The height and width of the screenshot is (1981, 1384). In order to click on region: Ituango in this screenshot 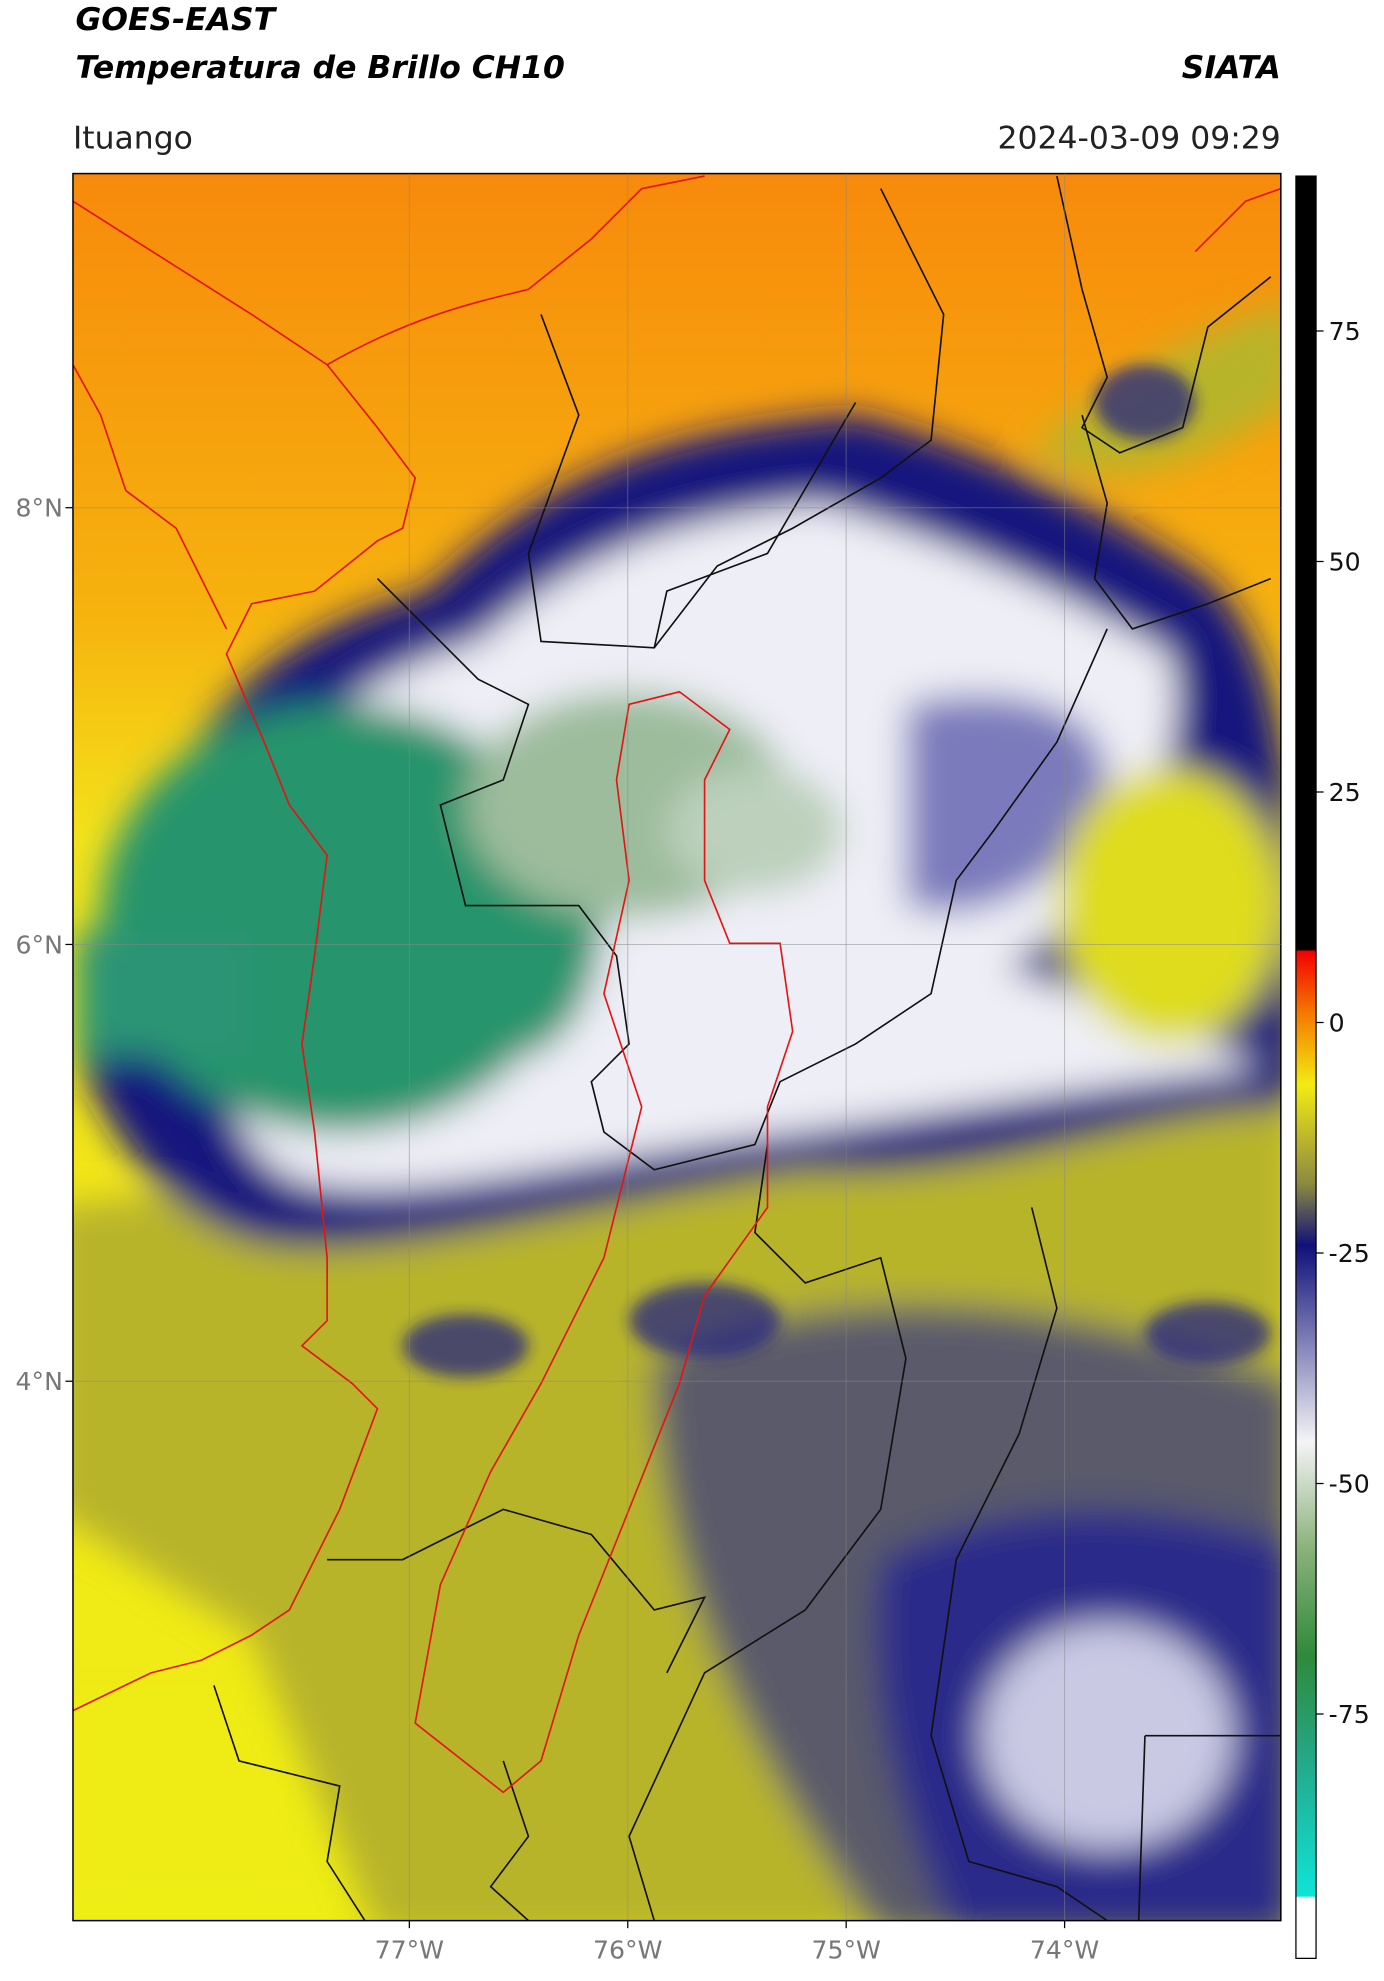, I will do `click(133, 138)`.